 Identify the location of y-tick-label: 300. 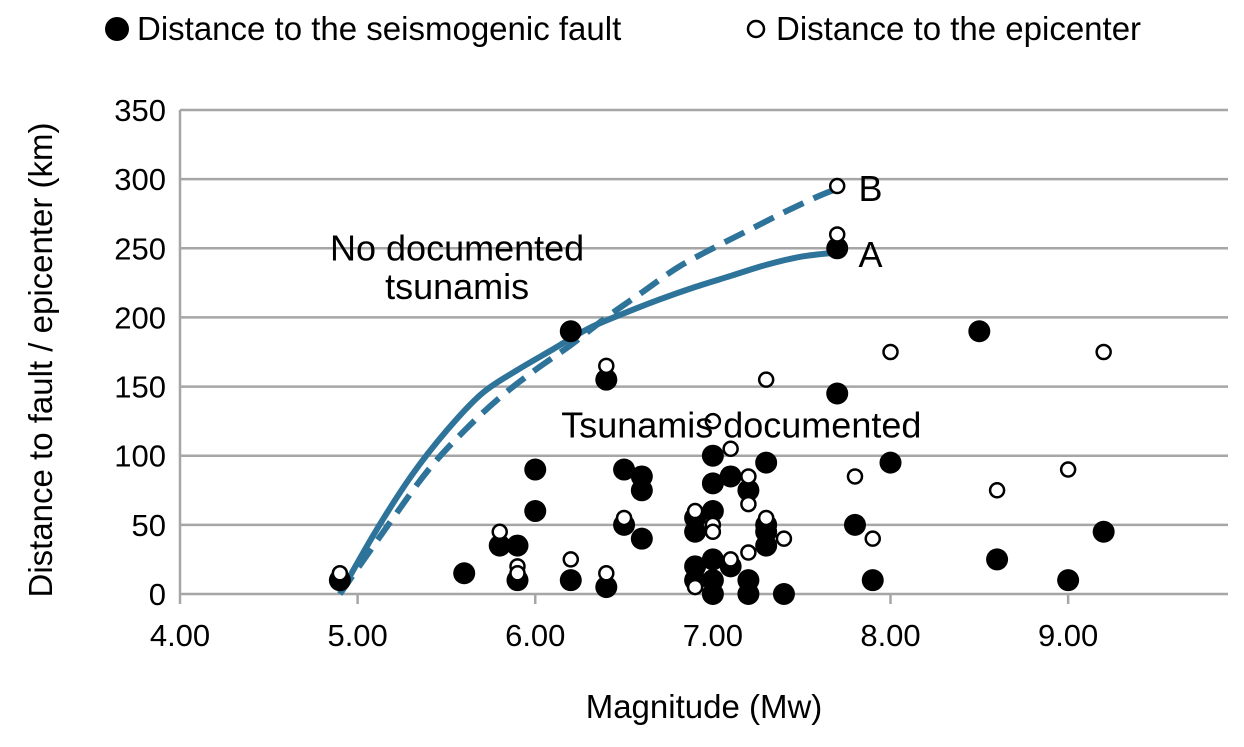
(140, 179).